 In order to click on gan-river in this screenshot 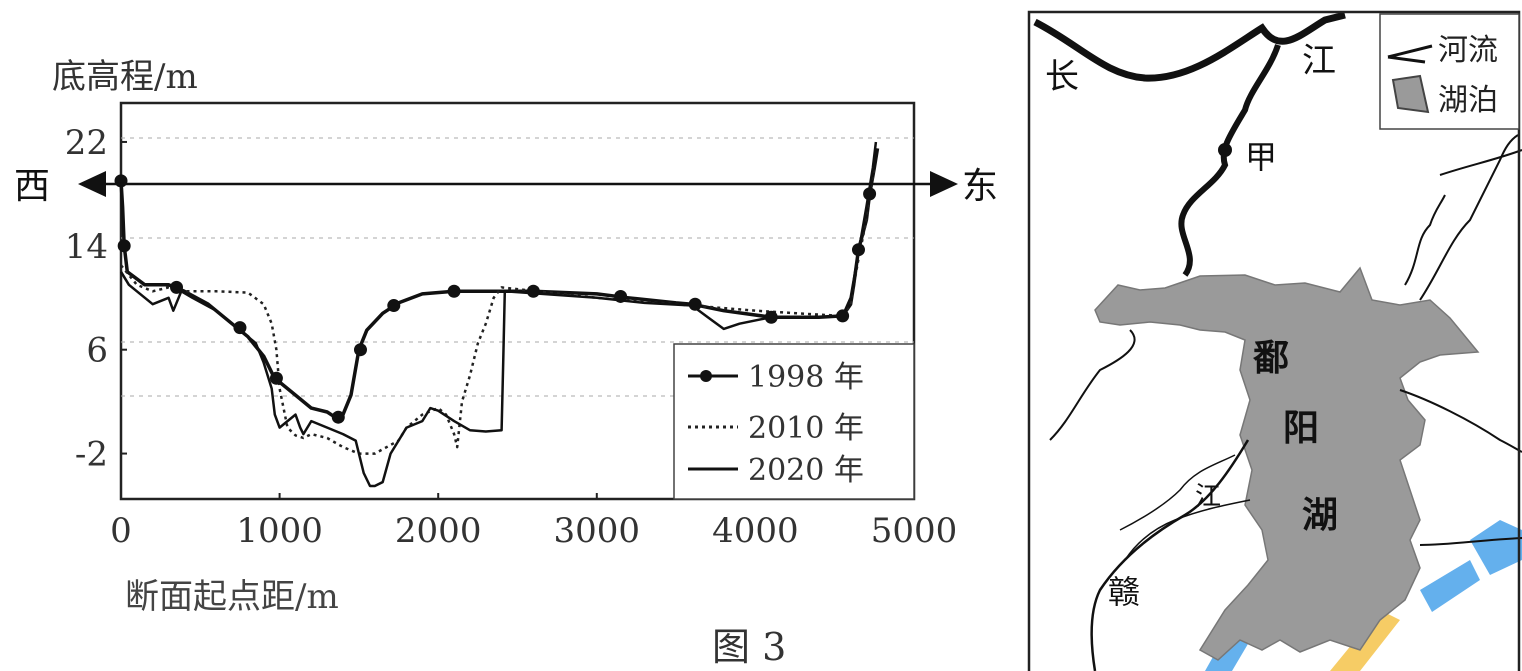, I will do `click(1170, 555)`.